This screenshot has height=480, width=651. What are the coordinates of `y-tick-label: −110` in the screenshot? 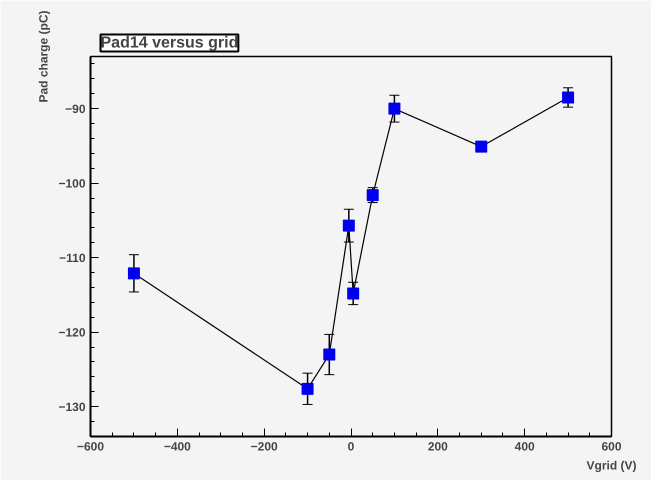 It's located at (72, 258).